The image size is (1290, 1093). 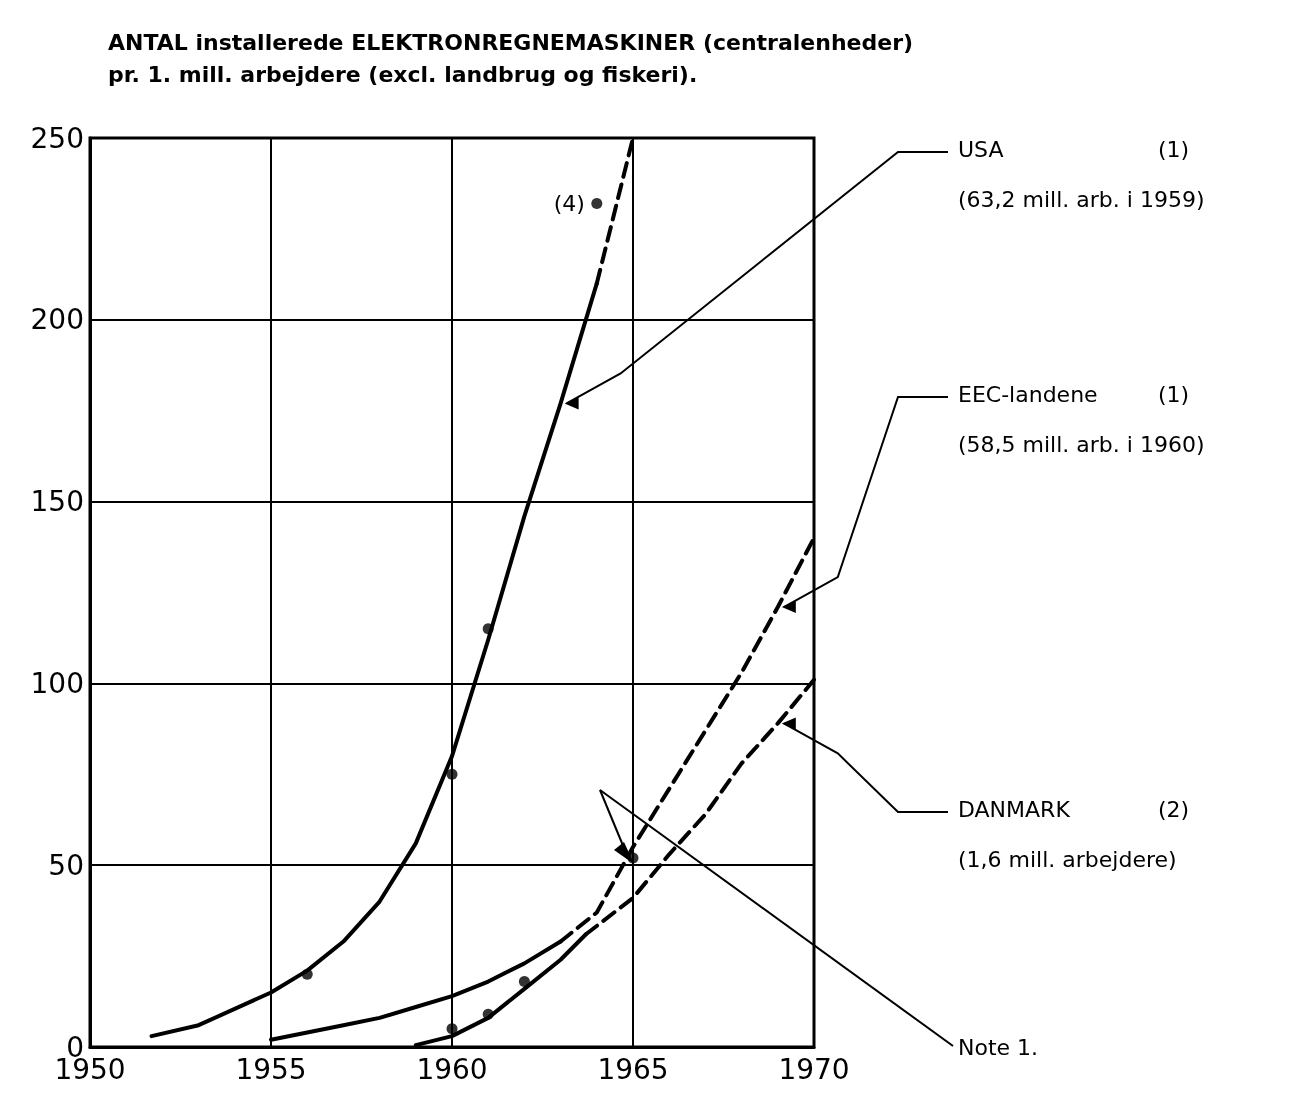 I want to click on y-tick-label: 150, so click(x=57, y=502).